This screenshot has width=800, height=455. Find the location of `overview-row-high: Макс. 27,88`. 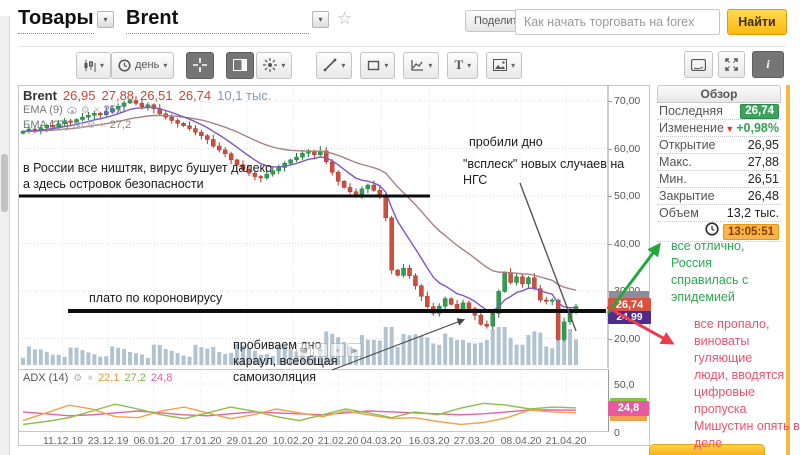

overview-row-high: Макс. 27,88 is located at coordinates (719, 162).